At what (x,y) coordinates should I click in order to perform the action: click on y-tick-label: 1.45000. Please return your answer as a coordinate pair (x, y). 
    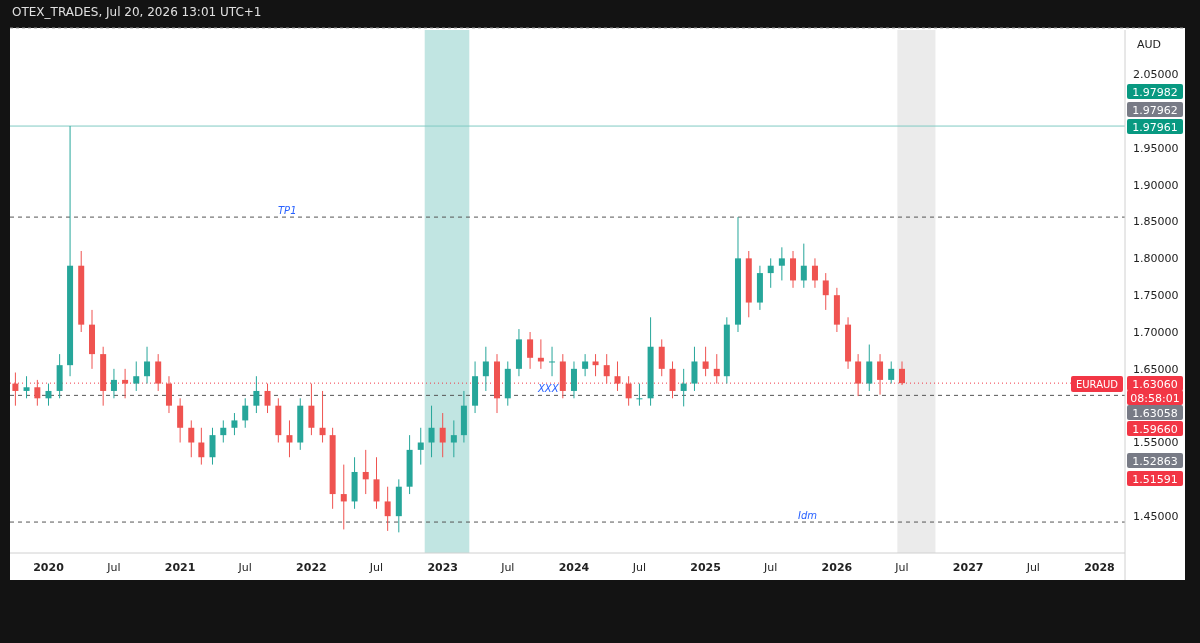
    Looking at the image, I should click on (1156, 517).